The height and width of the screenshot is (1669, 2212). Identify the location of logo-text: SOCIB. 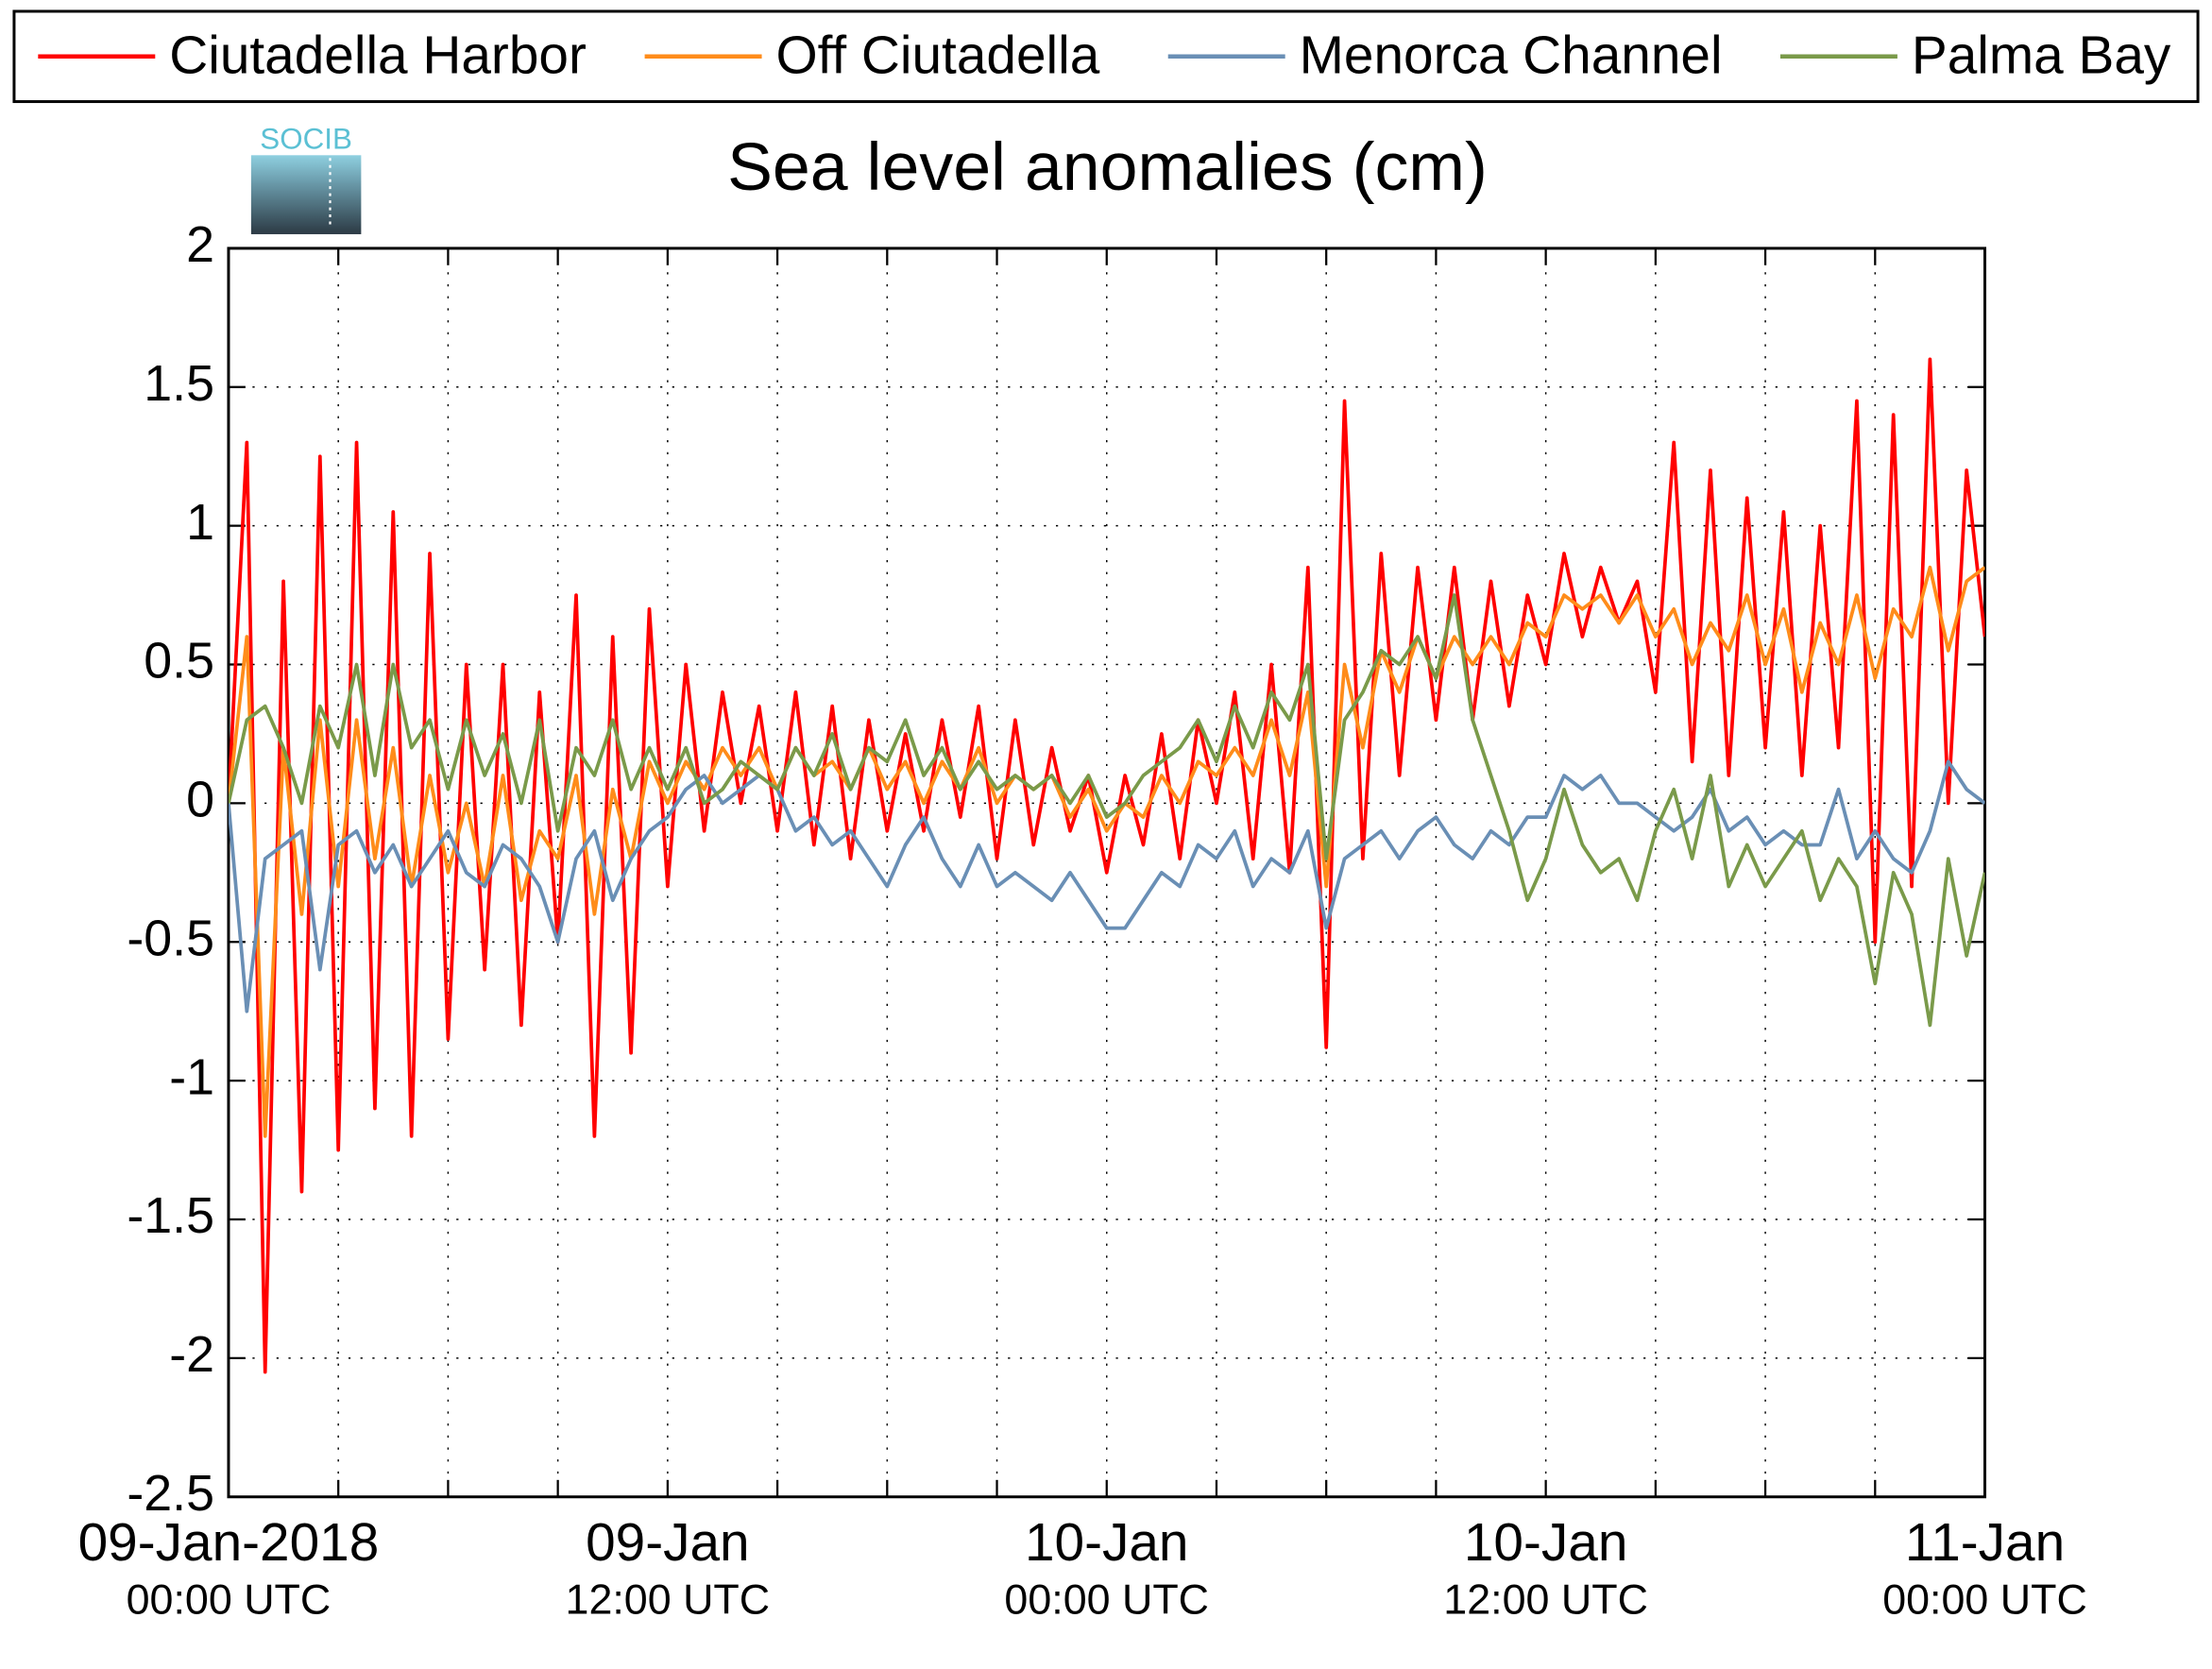
(306, 140).